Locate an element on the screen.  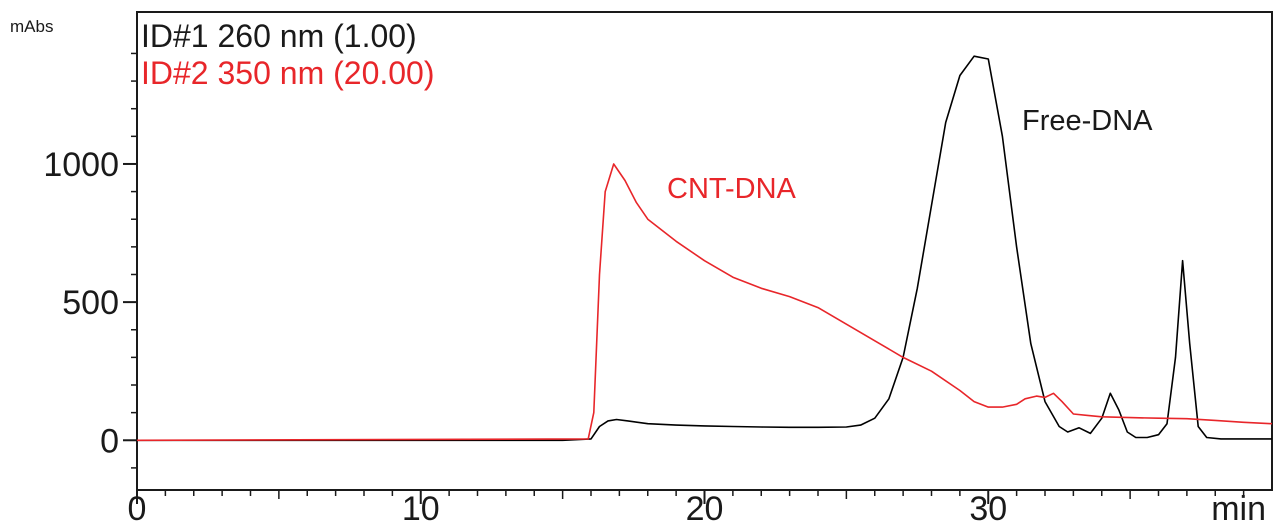
legend-entry-1: ID#1 260 nm (1.00) is located at coordinates (279, 36).